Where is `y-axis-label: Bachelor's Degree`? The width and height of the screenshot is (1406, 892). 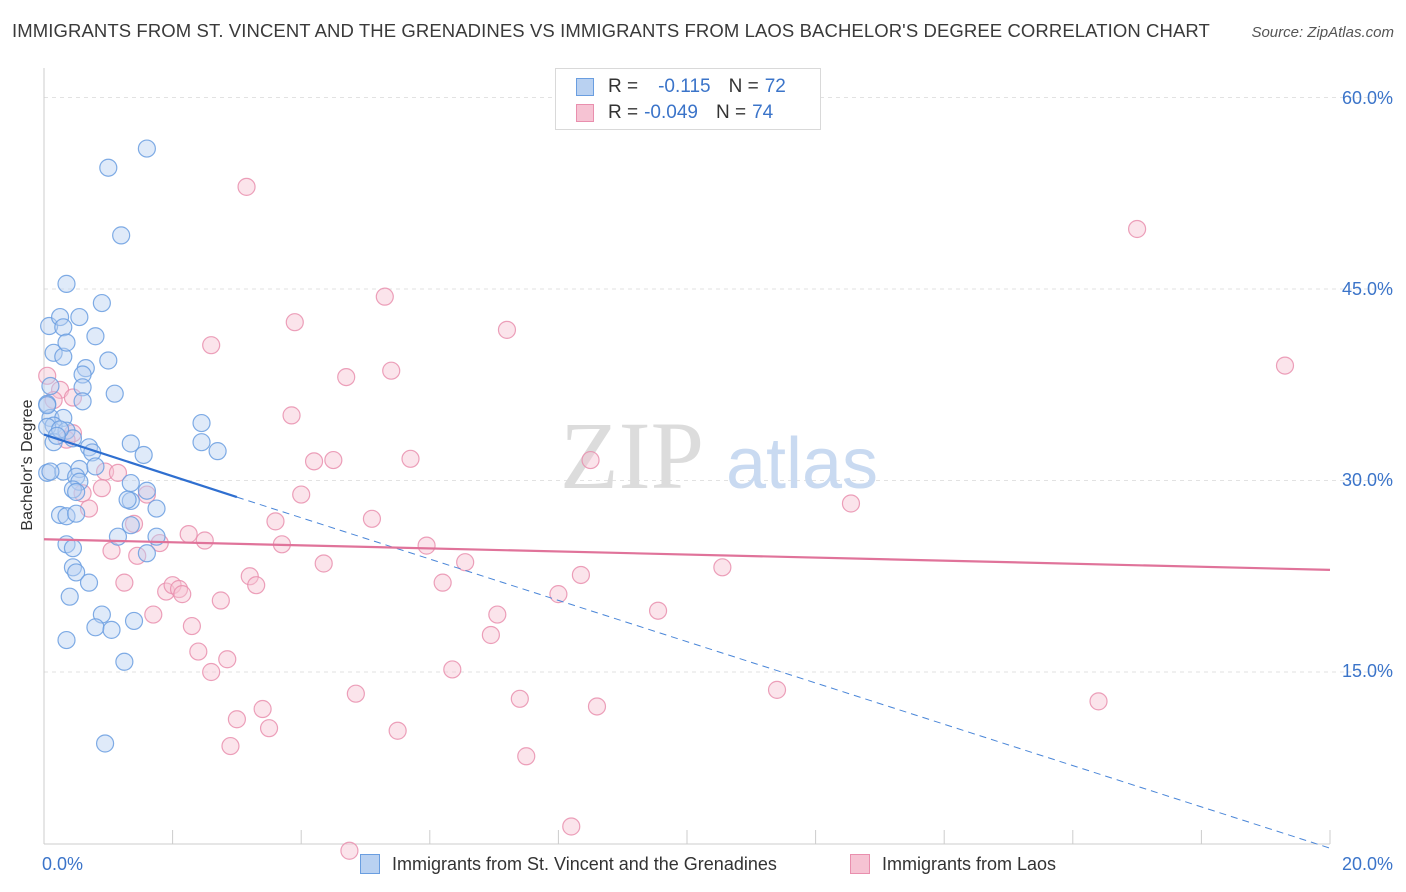
y-axis-label: Bachelor's Degree is located at coordinates (27, 465).